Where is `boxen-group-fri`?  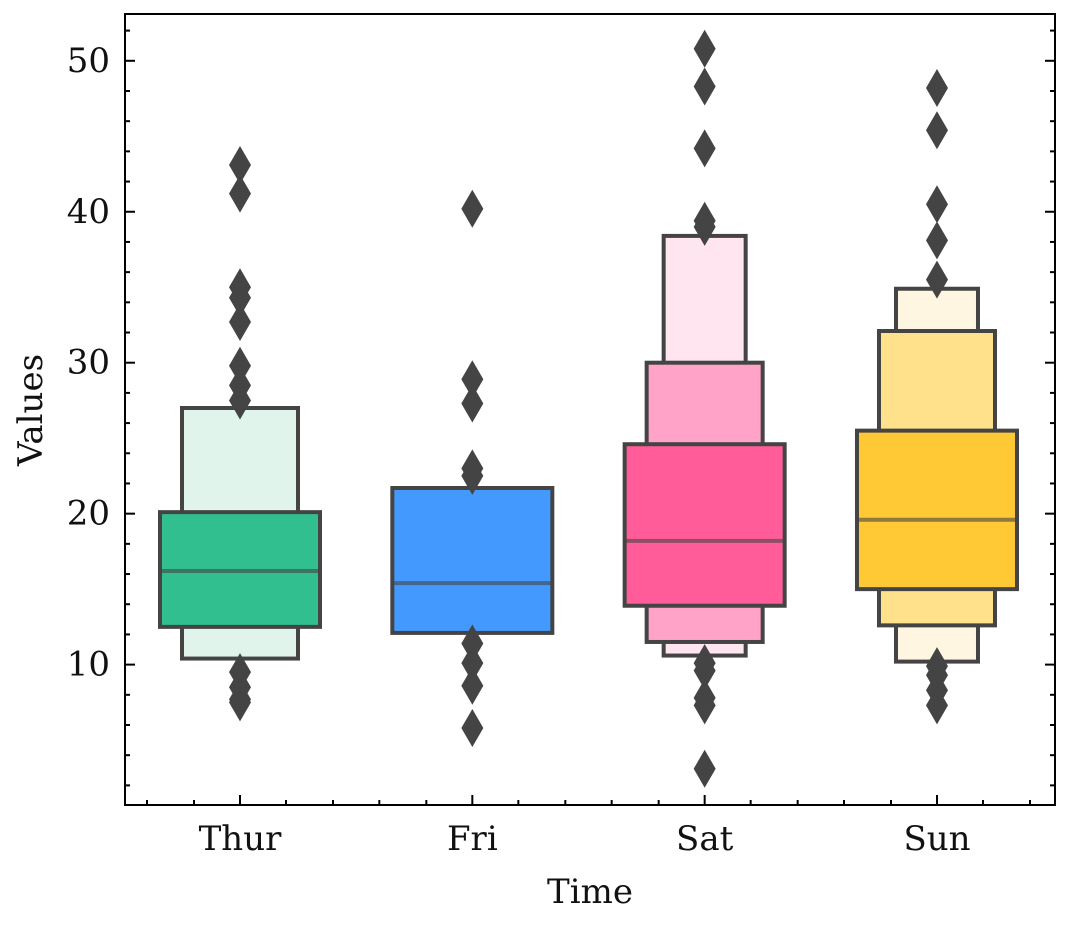 boxen-group-fri is located at coordinates (472, 468).